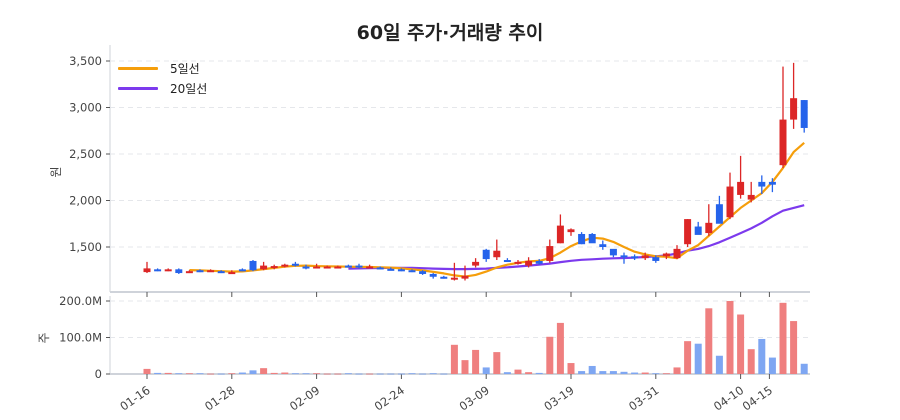 This screenshot has width=900, height=420. Describe the element at coordinates (643, 398) in the screenshot. I see `x-tick-label: 03-31` at that location.